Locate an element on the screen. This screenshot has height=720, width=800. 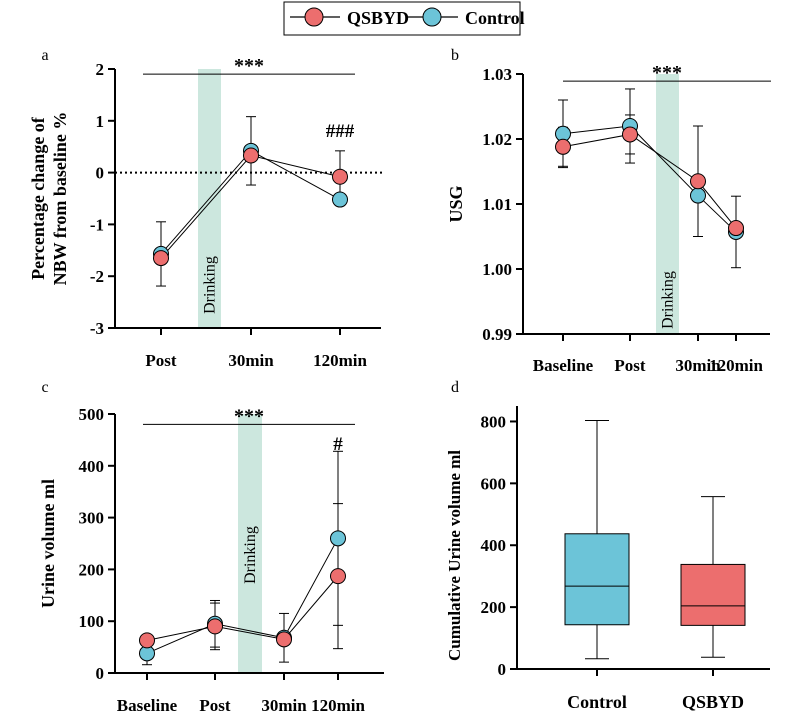
panel-label: c is located at coordinates (44, 387).